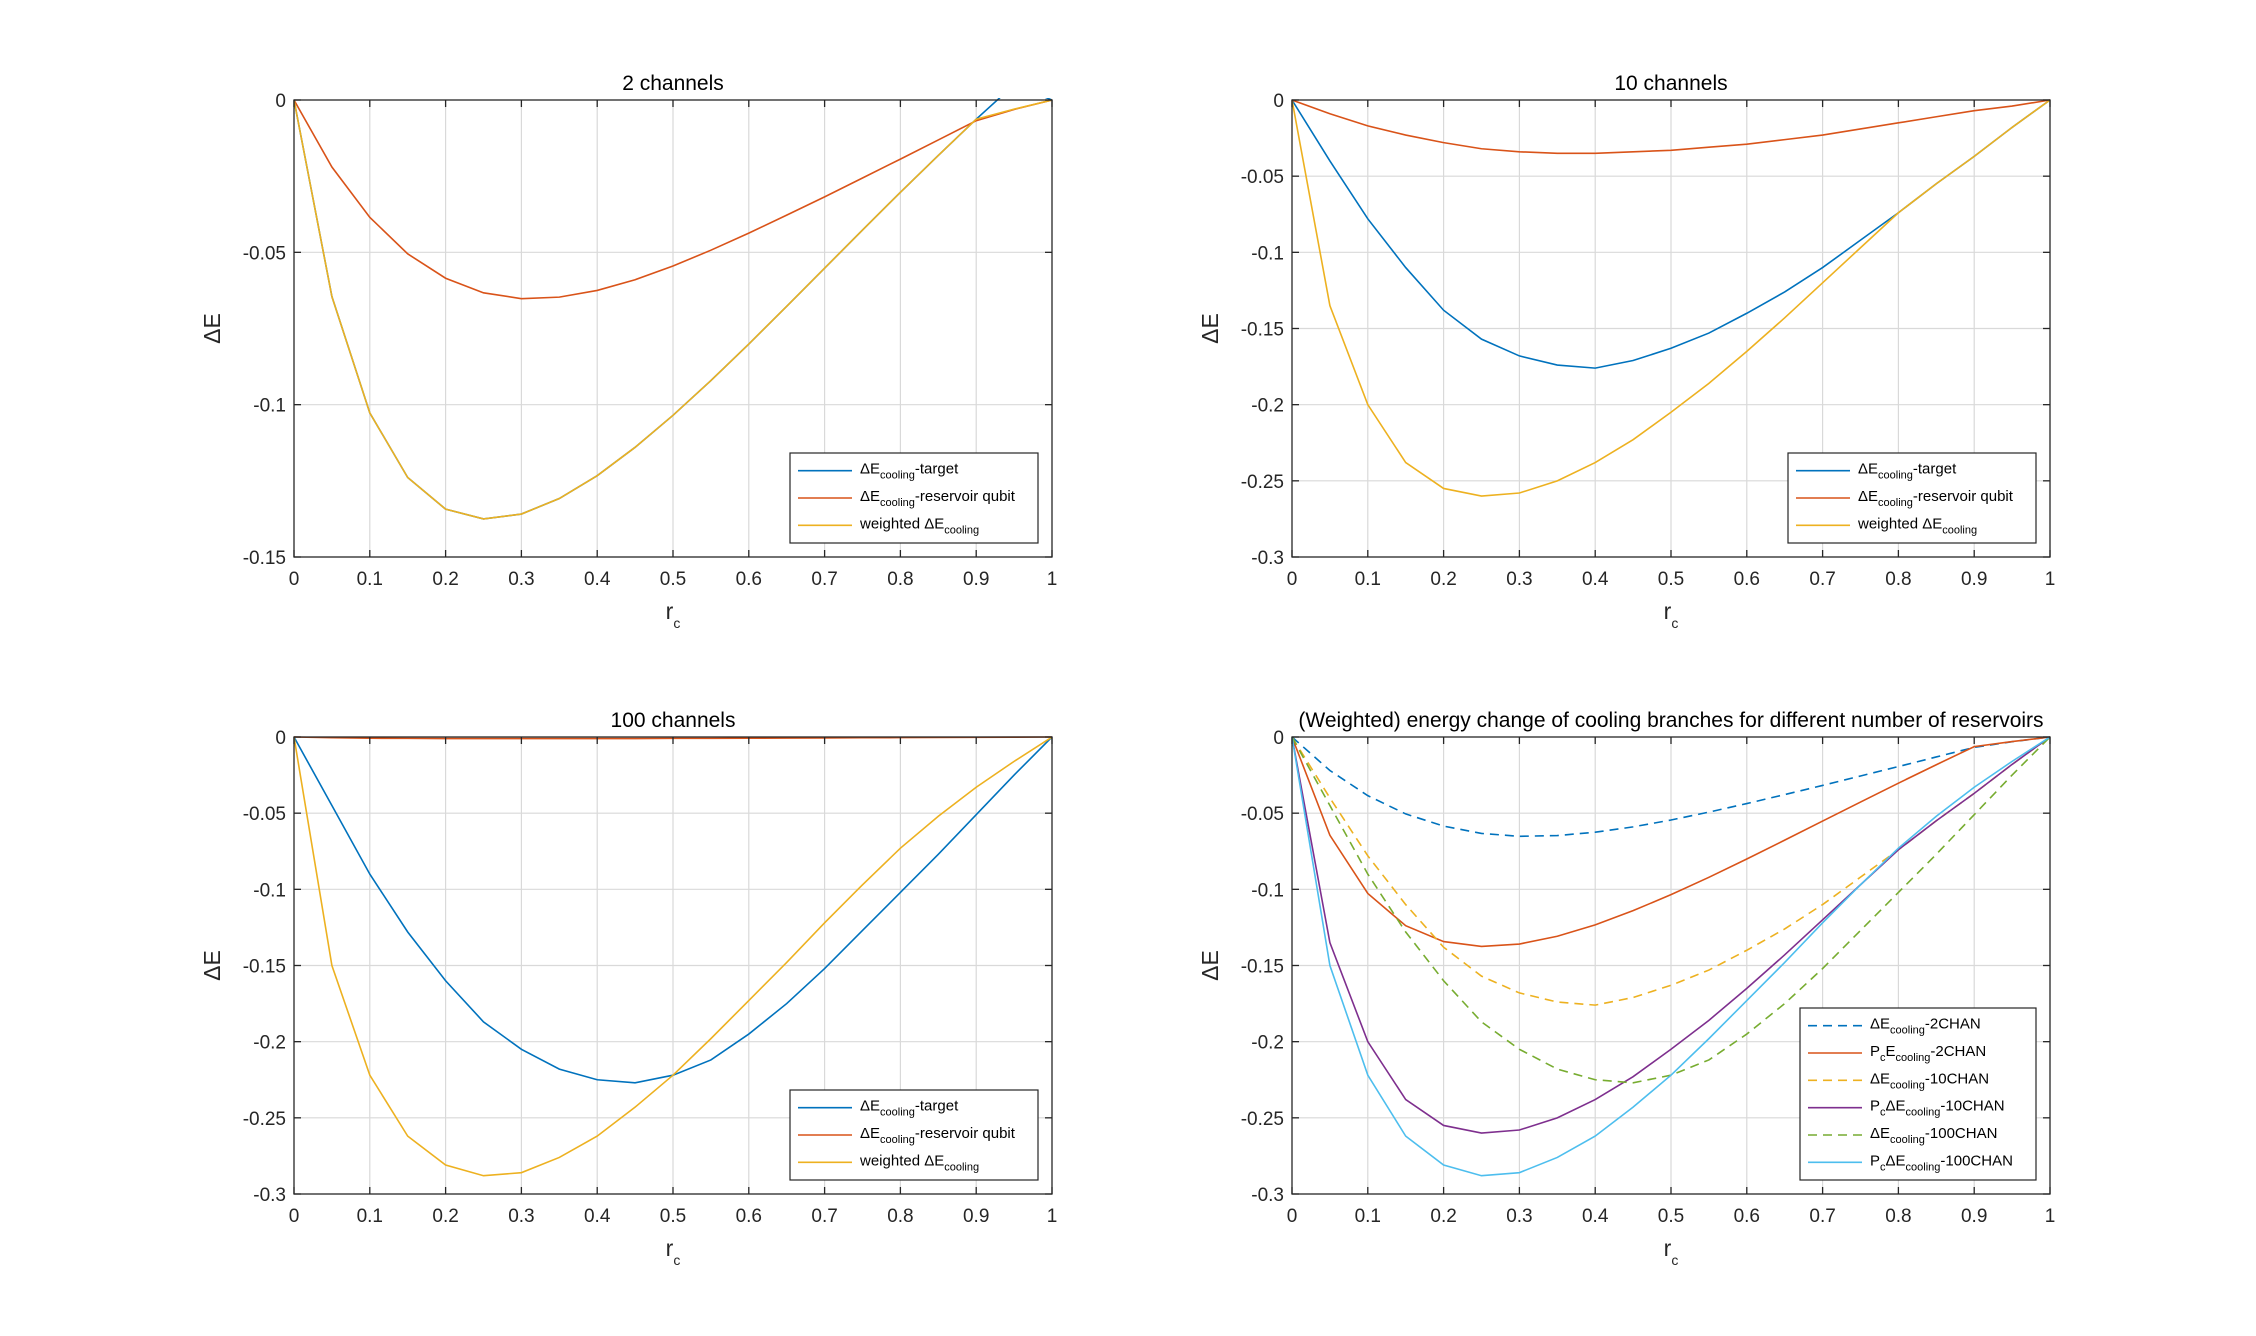 Image resolution: width=2256 pixels, height=1336 pixels. I want to click on legend-entry-text: ΔEcooling-10CHAN, so click(1929, 1080).